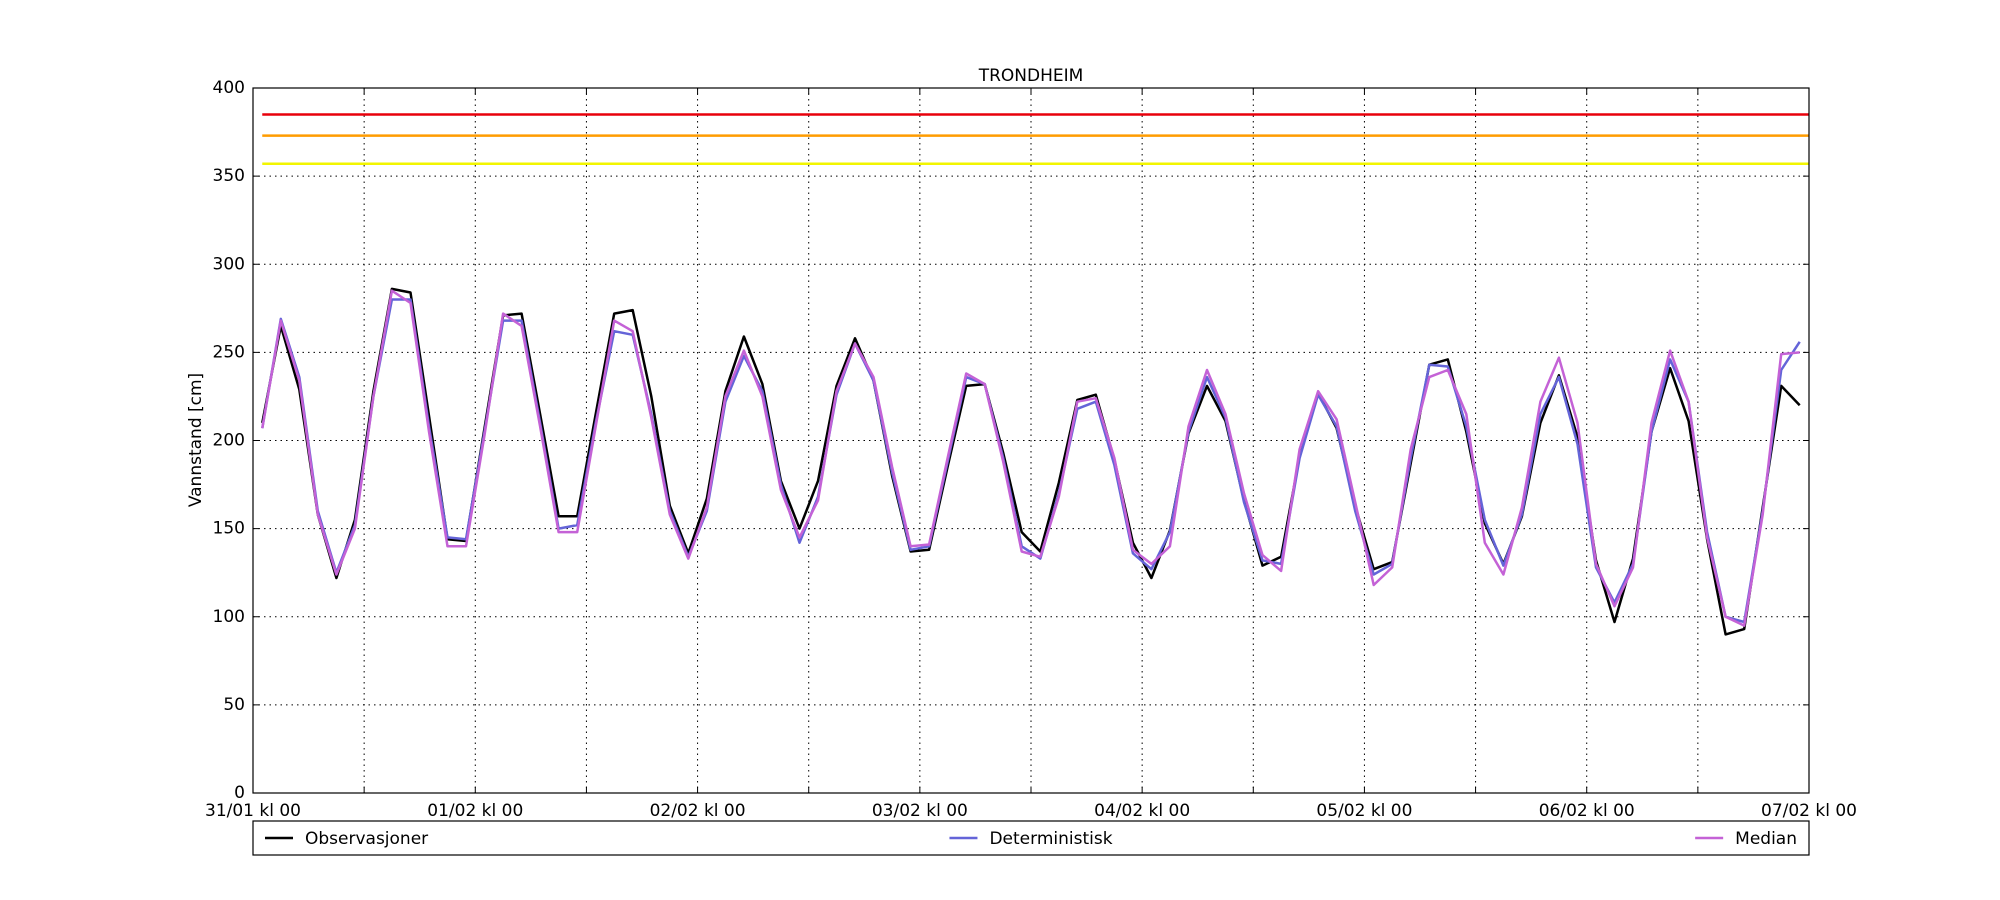 The width and height of the screenshot is (2000, 900). Describe the element at coordinates (239, 793) in the screenshot. I see `y-tick-label: 0` at that location.